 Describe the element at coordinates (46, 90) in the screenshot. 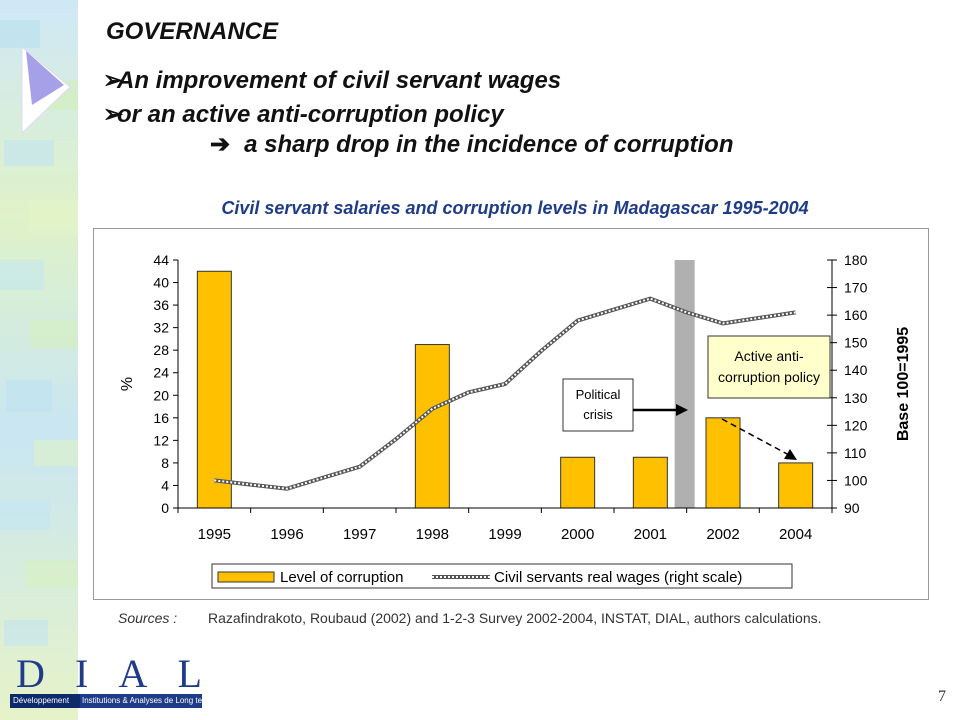

I see `play-arrow-icon` at that location.